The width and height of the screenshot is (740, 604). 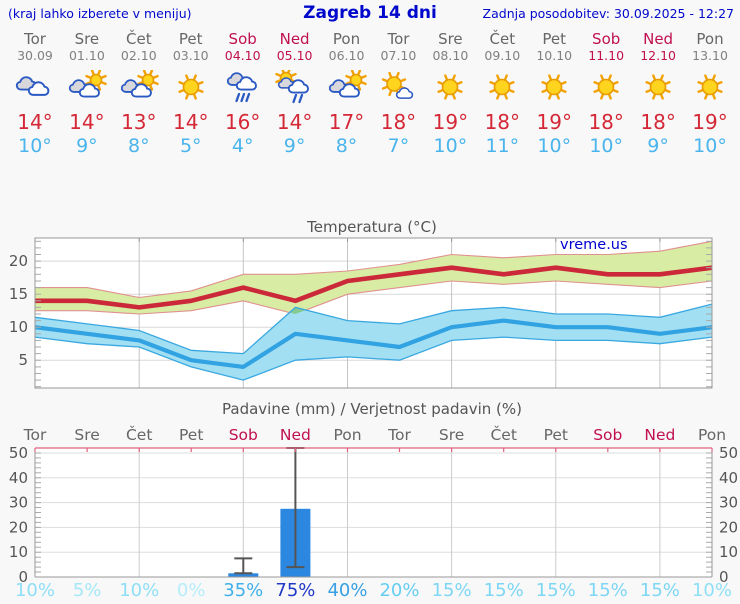 I want to click on precip-y-label-left: 20, so click(x=18, y=527).